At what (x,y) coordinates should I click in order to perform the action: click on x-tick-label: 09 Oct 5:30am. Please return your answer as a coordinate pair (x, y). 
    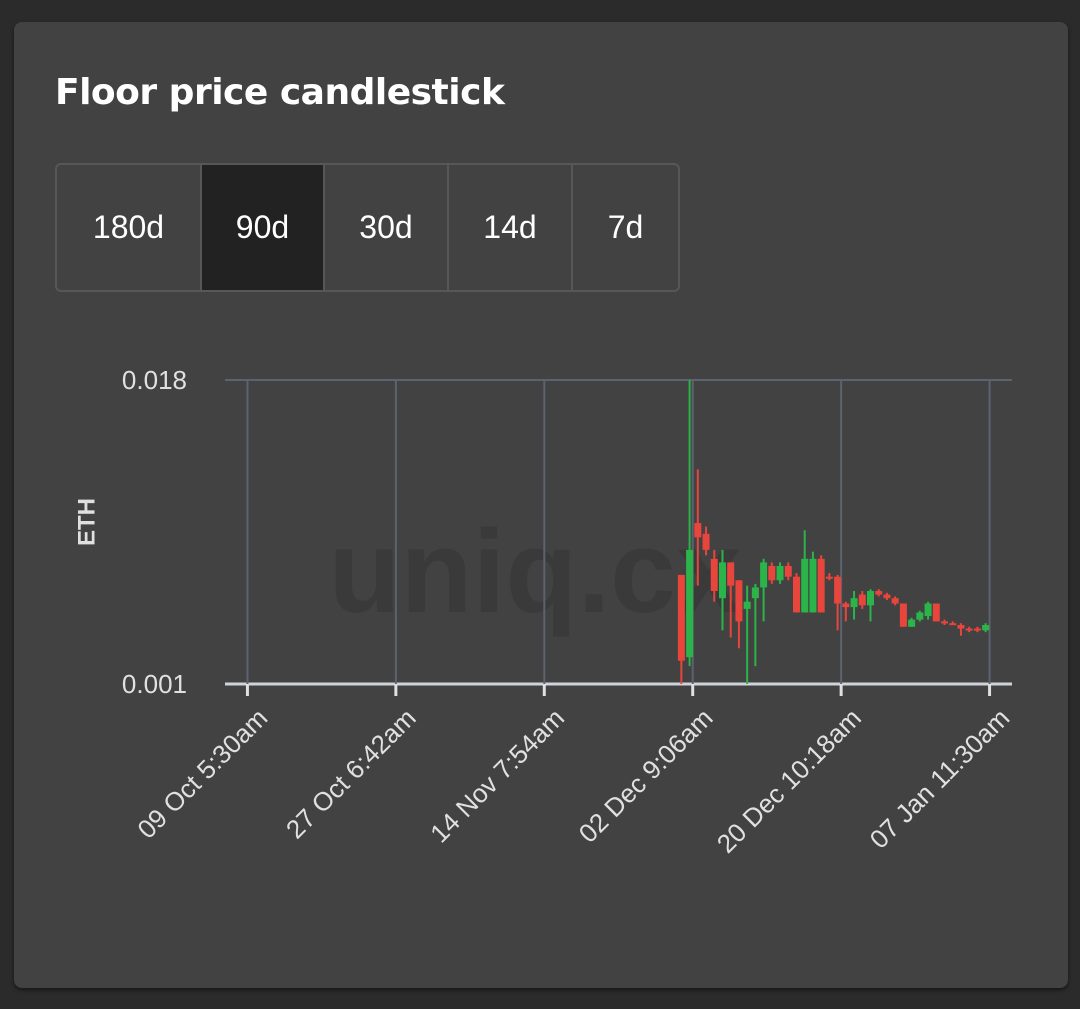
    Looking at the image, I should click on (202, 774).